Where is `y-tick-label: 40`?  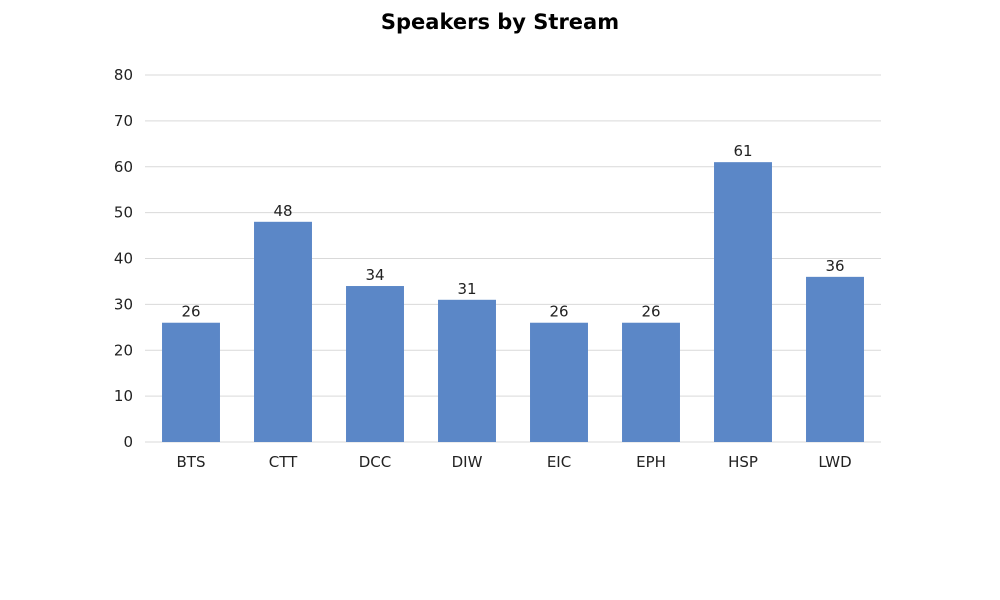
y-tick-label: 40 is located at coordinates (123, 259).